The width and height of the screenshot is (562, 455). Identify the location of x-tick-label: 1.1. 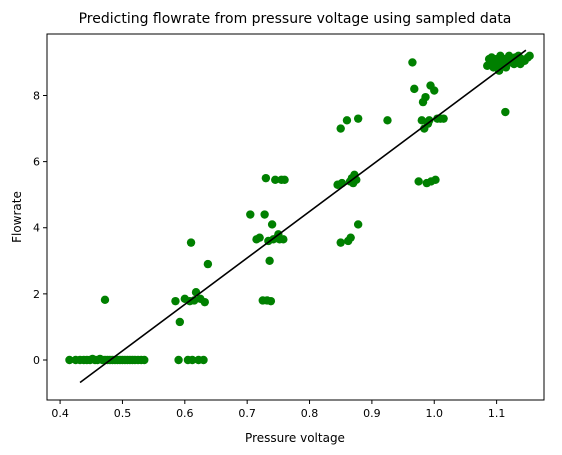
(497, 413).